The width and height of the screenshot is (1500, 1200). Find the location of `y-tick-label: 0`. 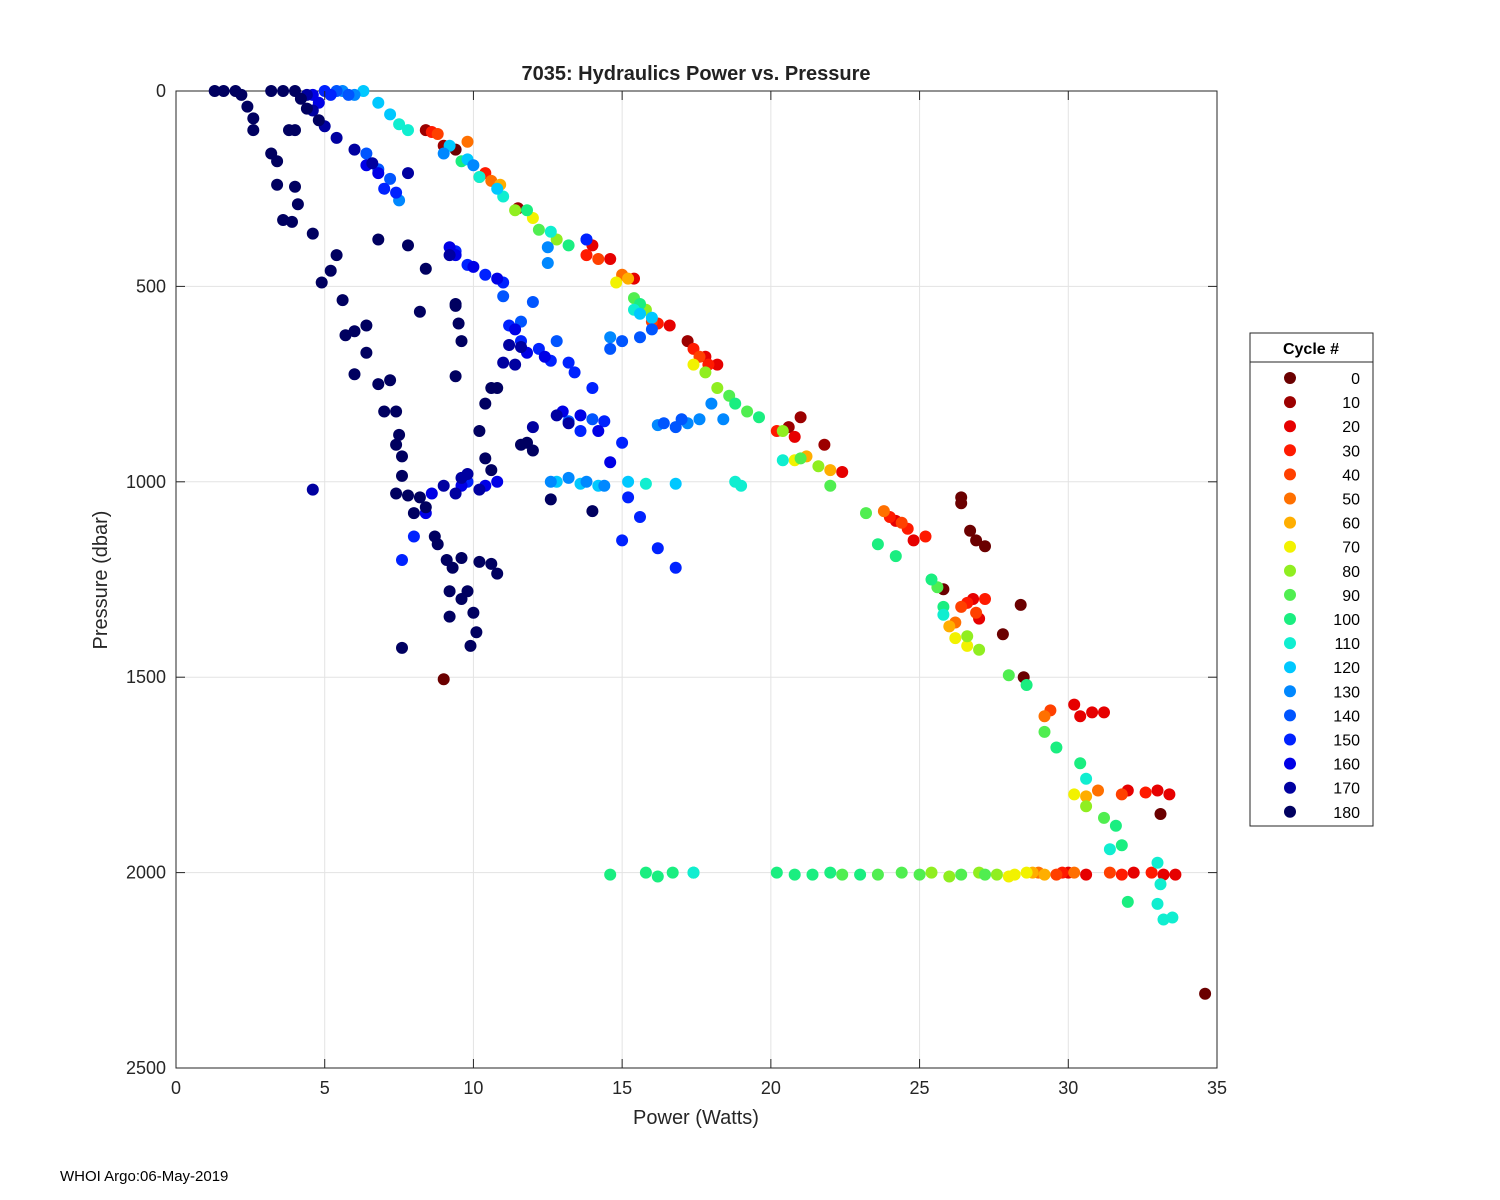

y-tick-label: 0 is located at coordinates (161, 91).